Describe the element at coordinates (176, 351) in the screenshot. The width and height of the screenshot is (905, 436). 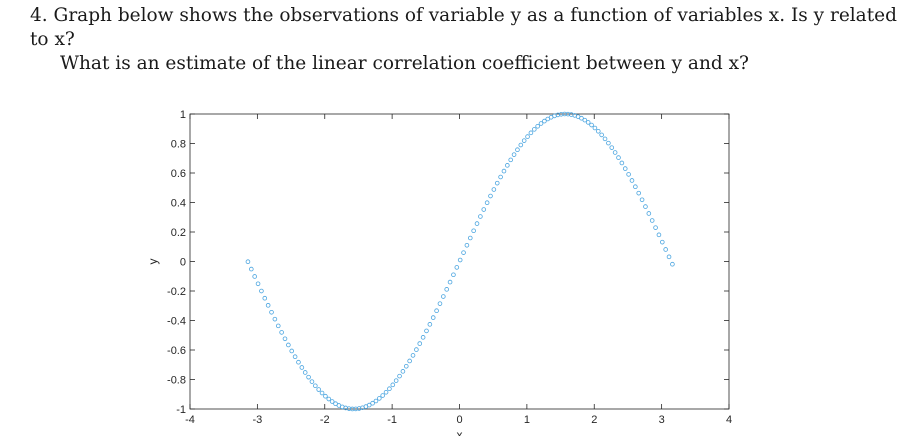
I see `y-tick-label: -0.6` at that location.